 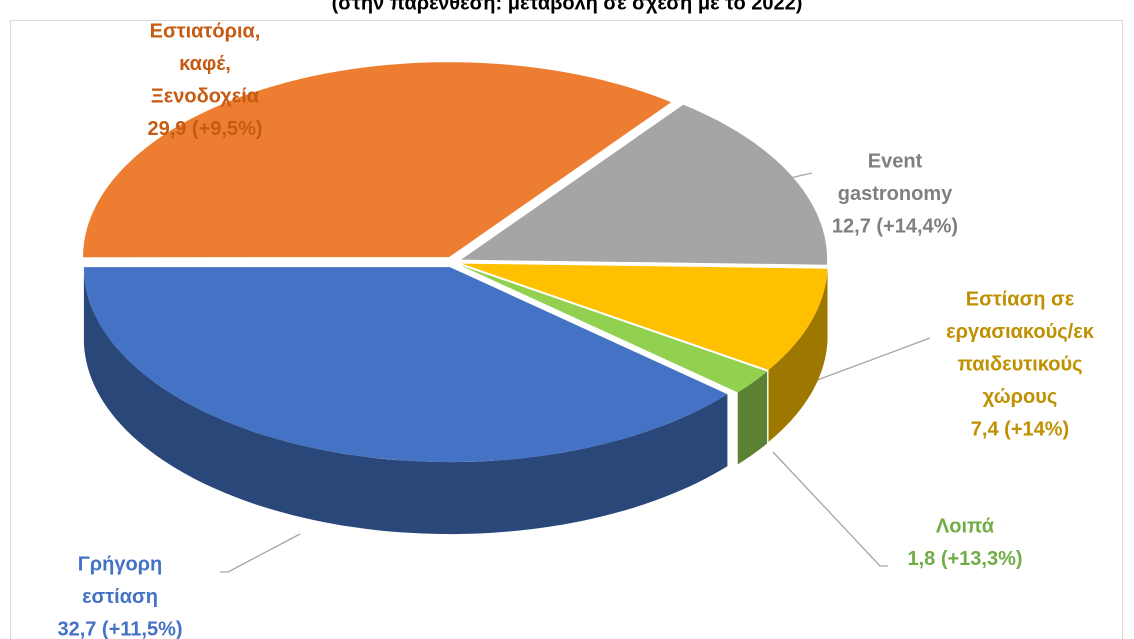 I want to click on category-label: Εστίαση σε, so click(x=1020, y=299).